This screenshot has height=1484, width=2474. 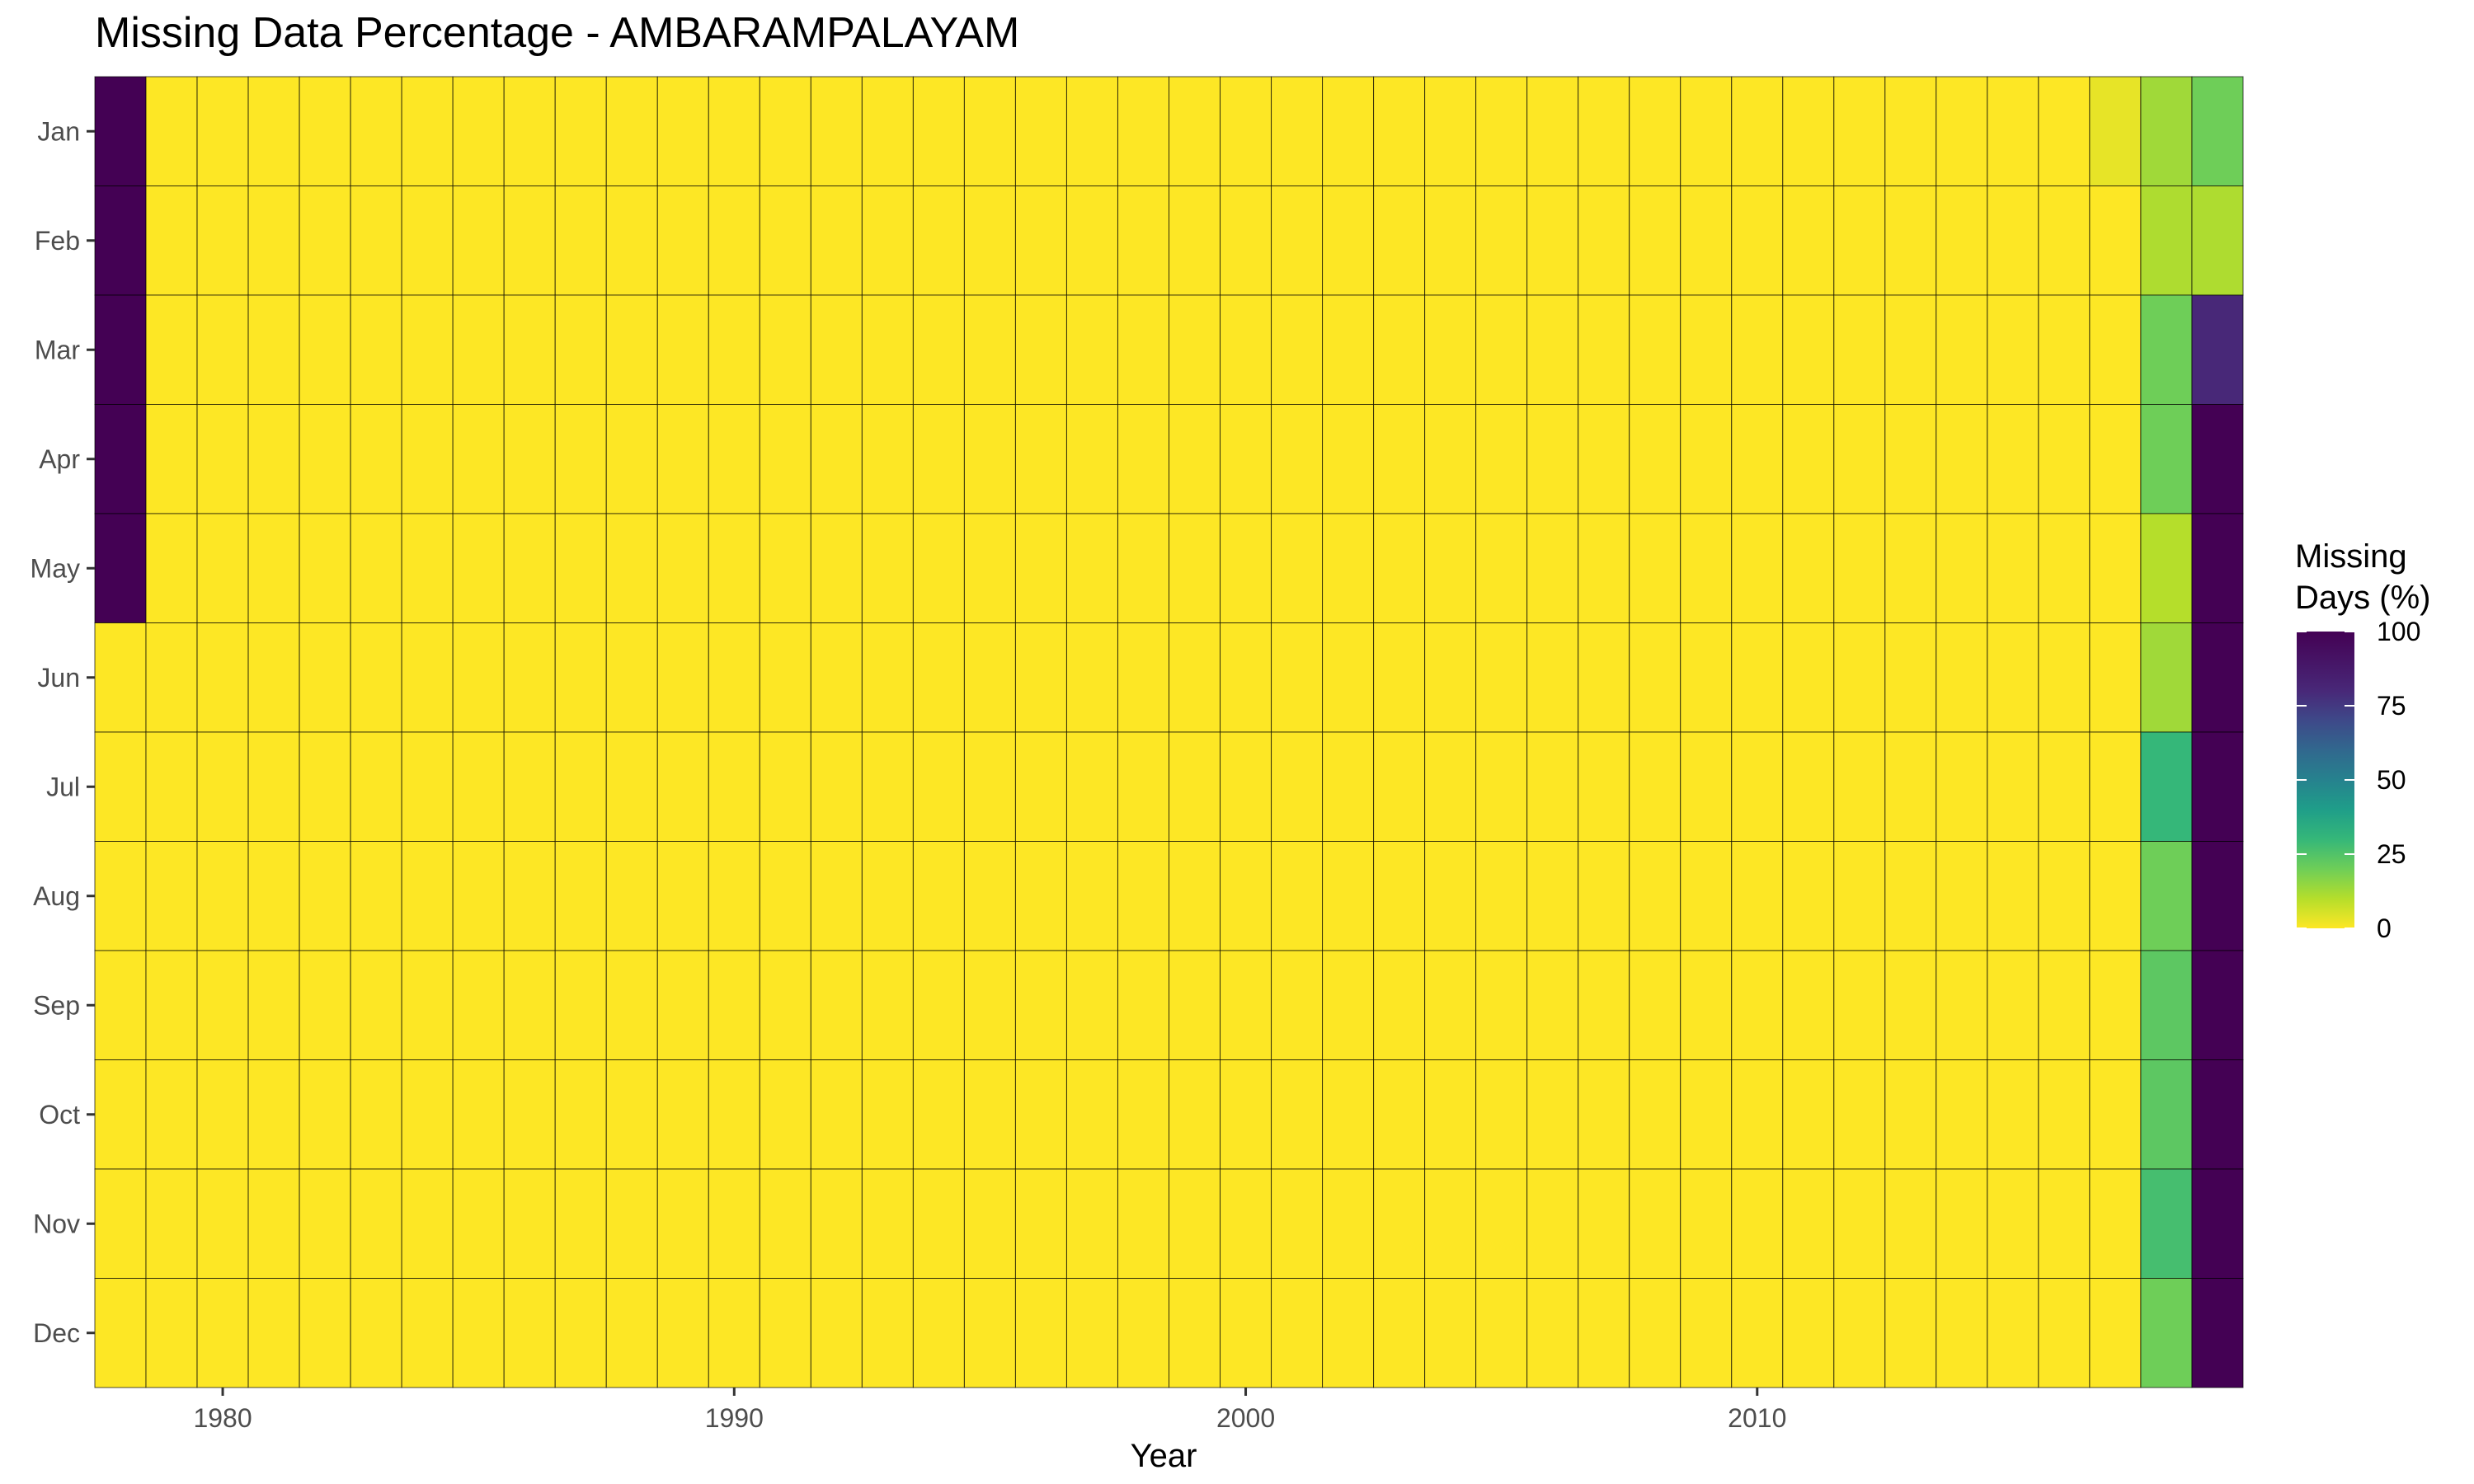 What do you see at coordinates (1245, 1418) in the screenshot?
I see `x-tick-label: 2000` at bounding box center [1245, 1418].